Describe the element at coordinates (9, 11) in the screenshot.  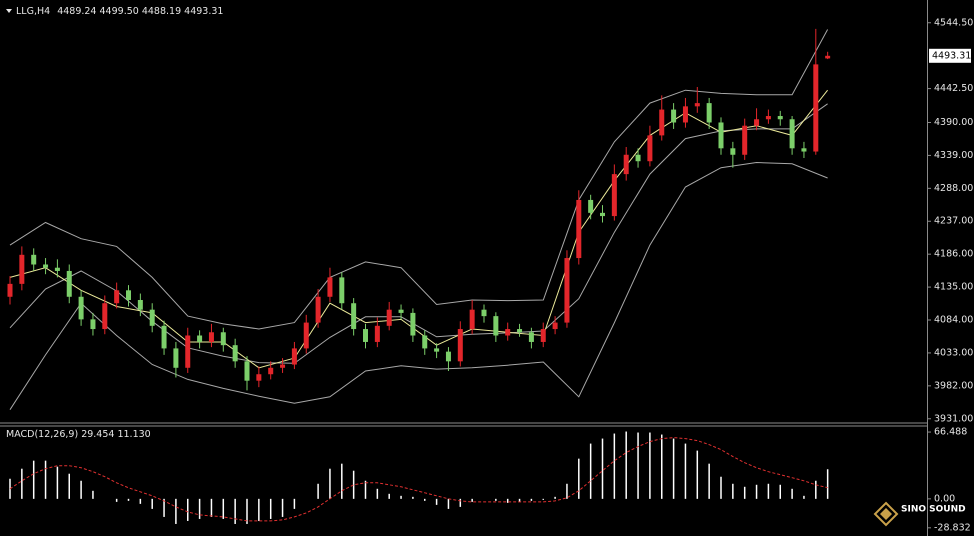
I see `collapse-icon` at that location.